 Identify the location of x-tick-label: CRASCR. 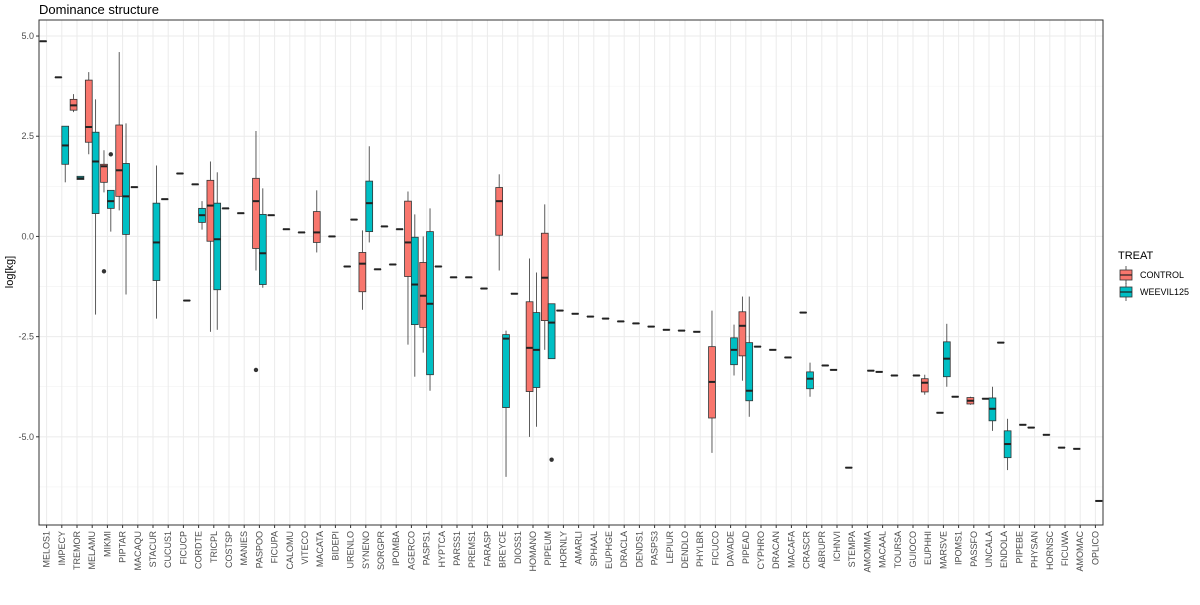
(807, 550).